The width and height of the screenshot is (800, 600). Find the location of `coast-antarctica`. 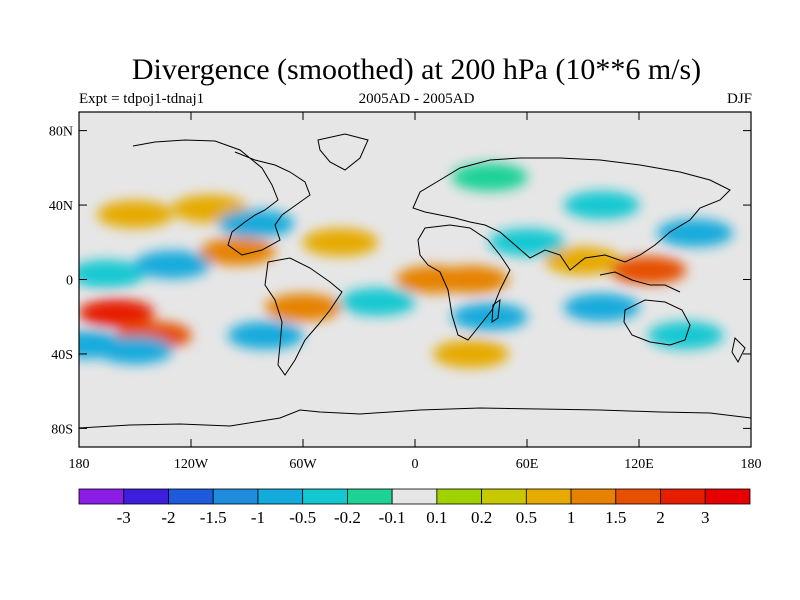

coast-antarctica is located at coordinates (415, 418).